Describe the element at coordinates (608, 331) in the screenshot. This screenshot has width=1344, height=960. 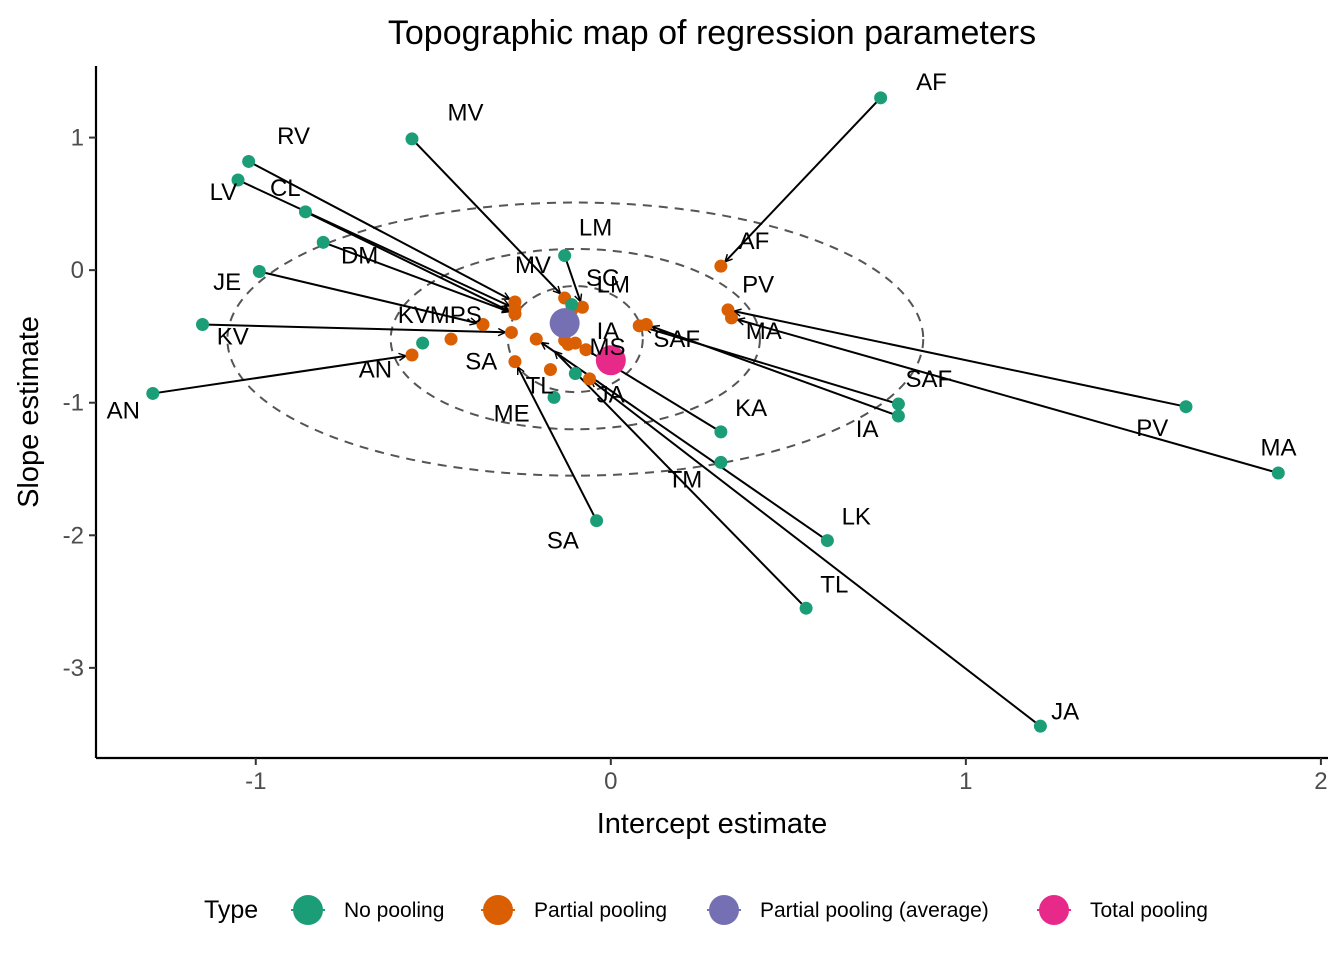
I see `point-label: IA` at that location.